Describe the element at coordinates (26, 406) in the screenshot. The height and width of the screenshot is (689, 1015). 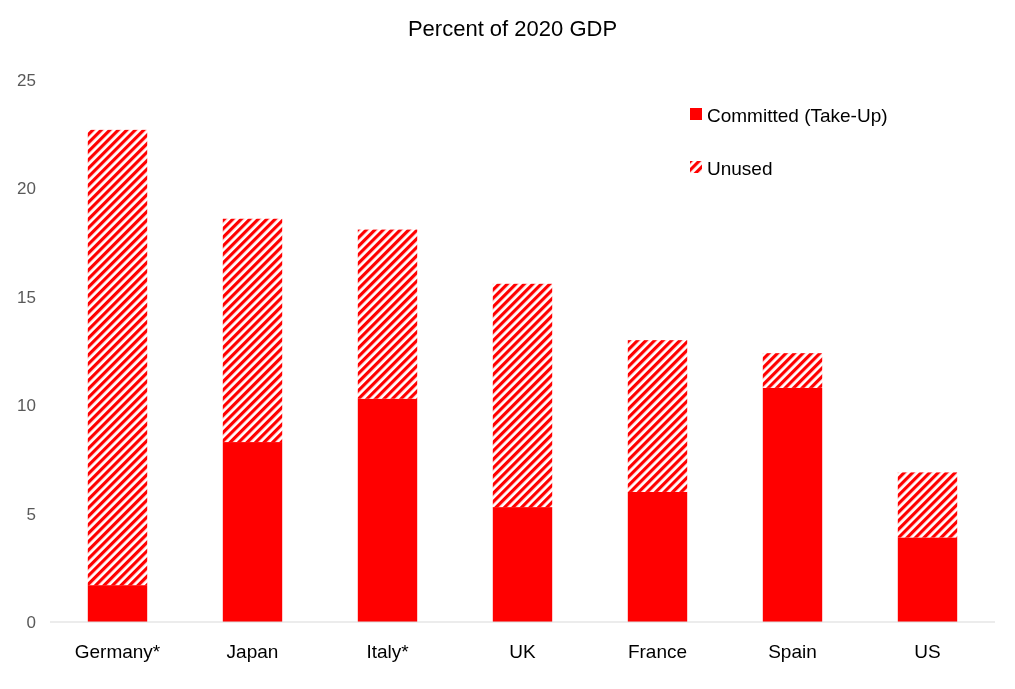
I see `y-tick-label: 10` at that location.